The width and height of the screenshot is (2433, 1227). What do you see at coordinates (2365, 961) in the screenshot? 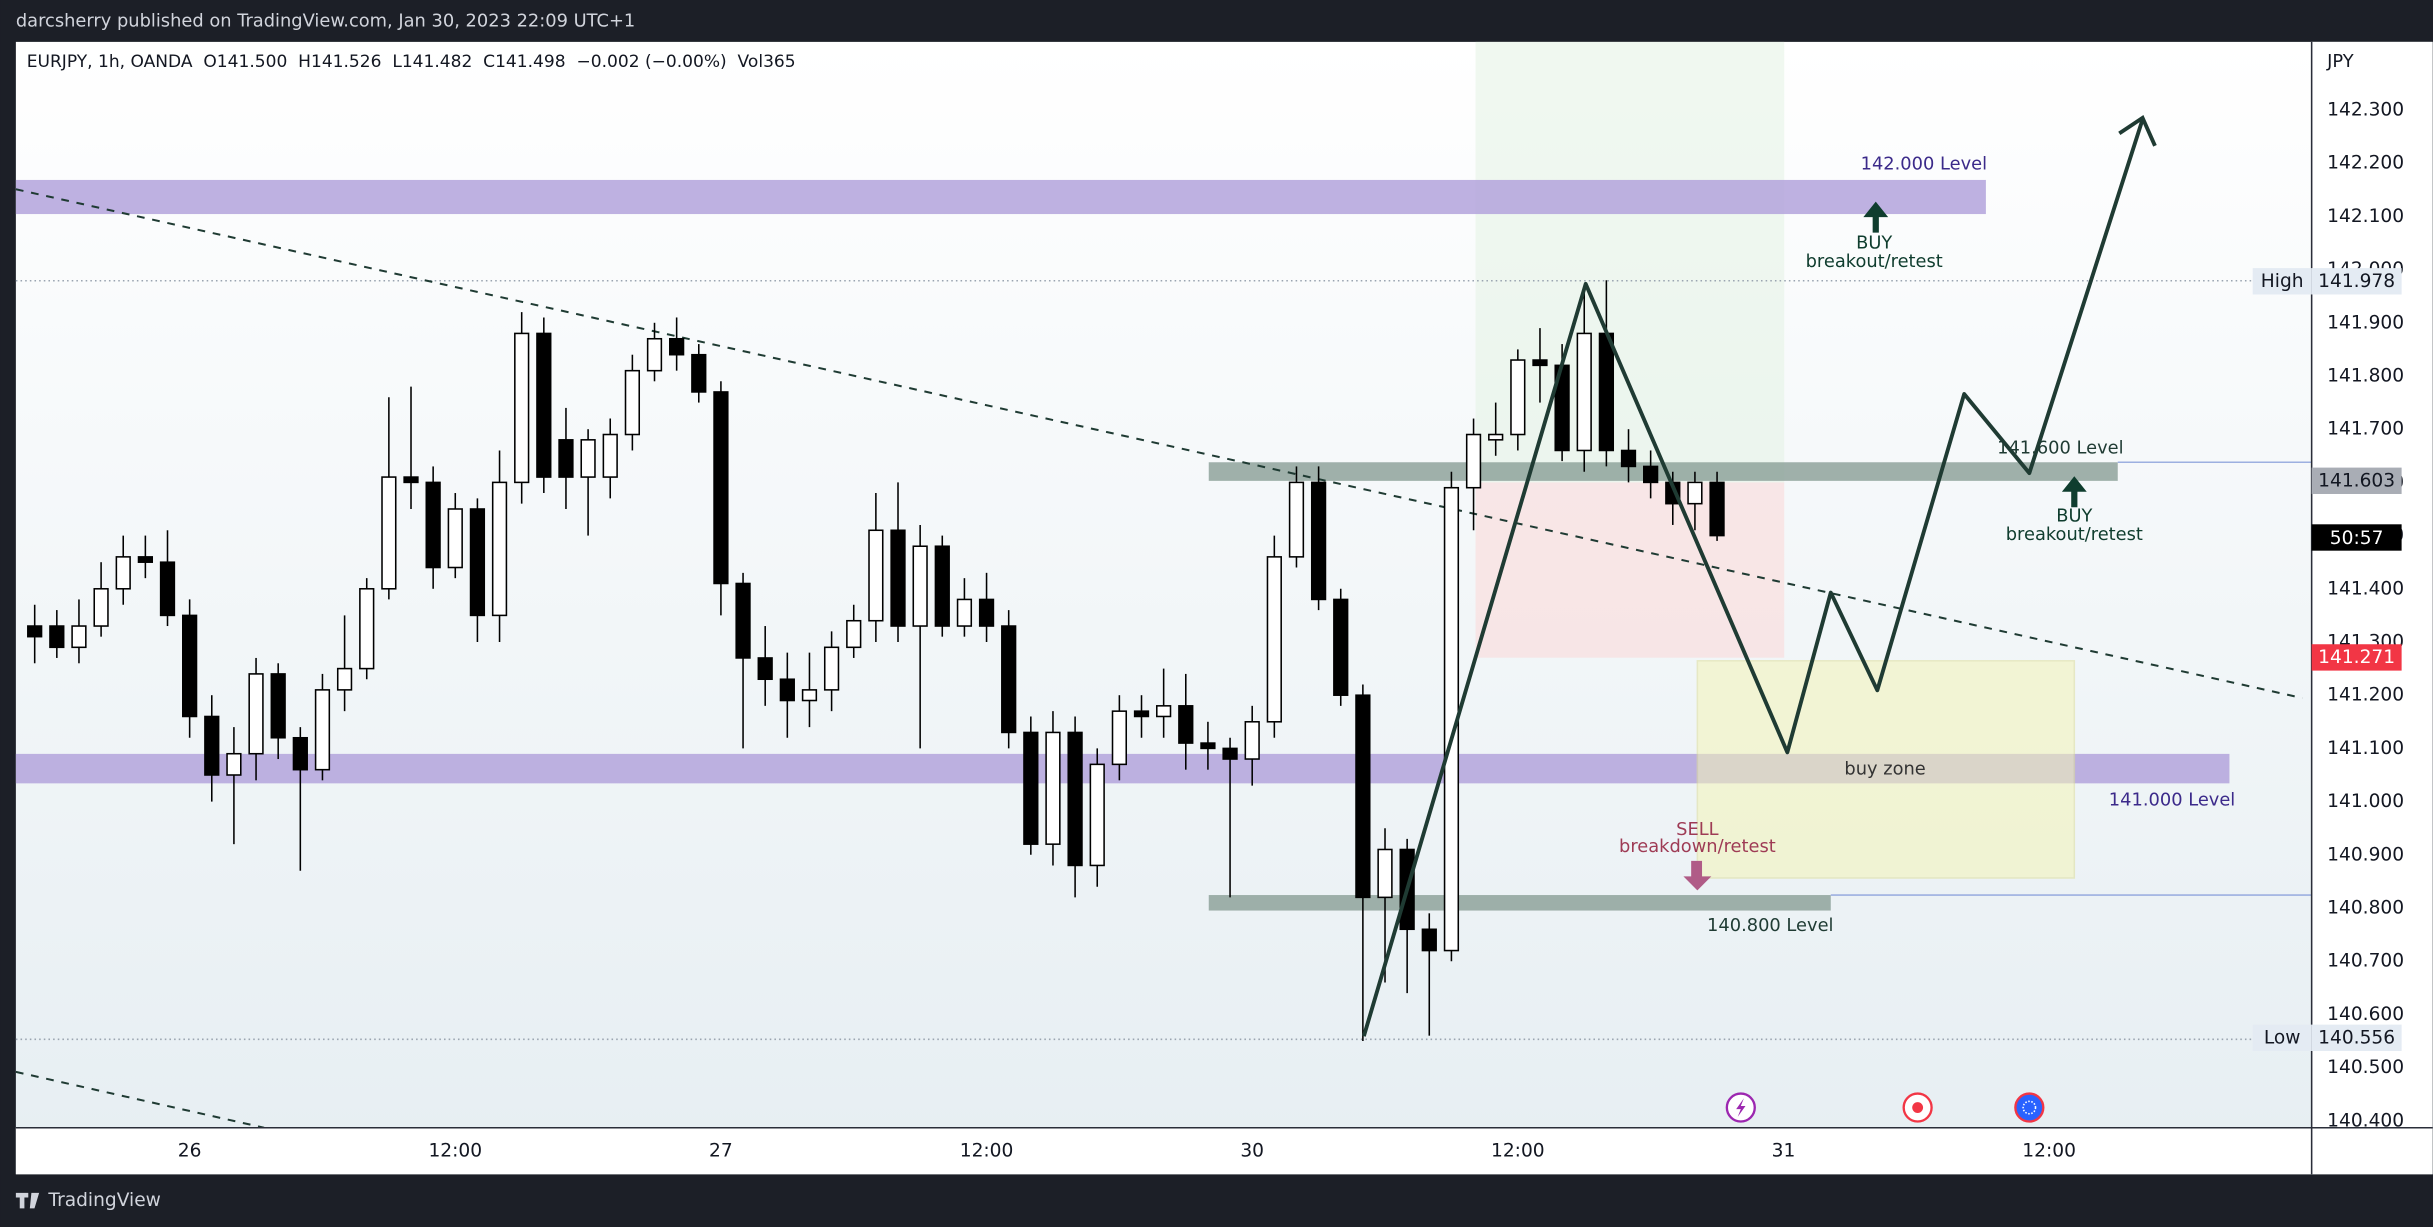
I see `y-tick-label: 140.700` at bounding box center [2365, 961].